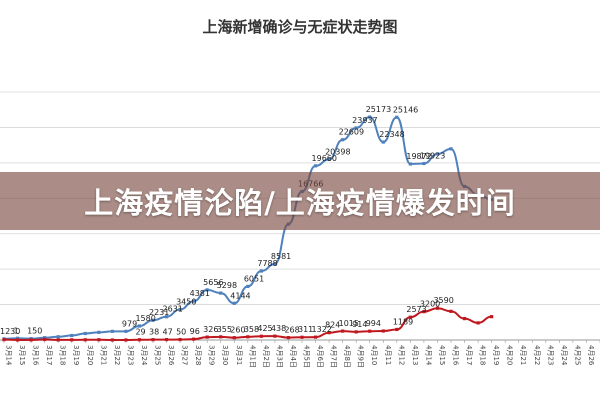 The image size is (600, 400). I want to click on x-tick-label: 4月5日, so click(307, 356).